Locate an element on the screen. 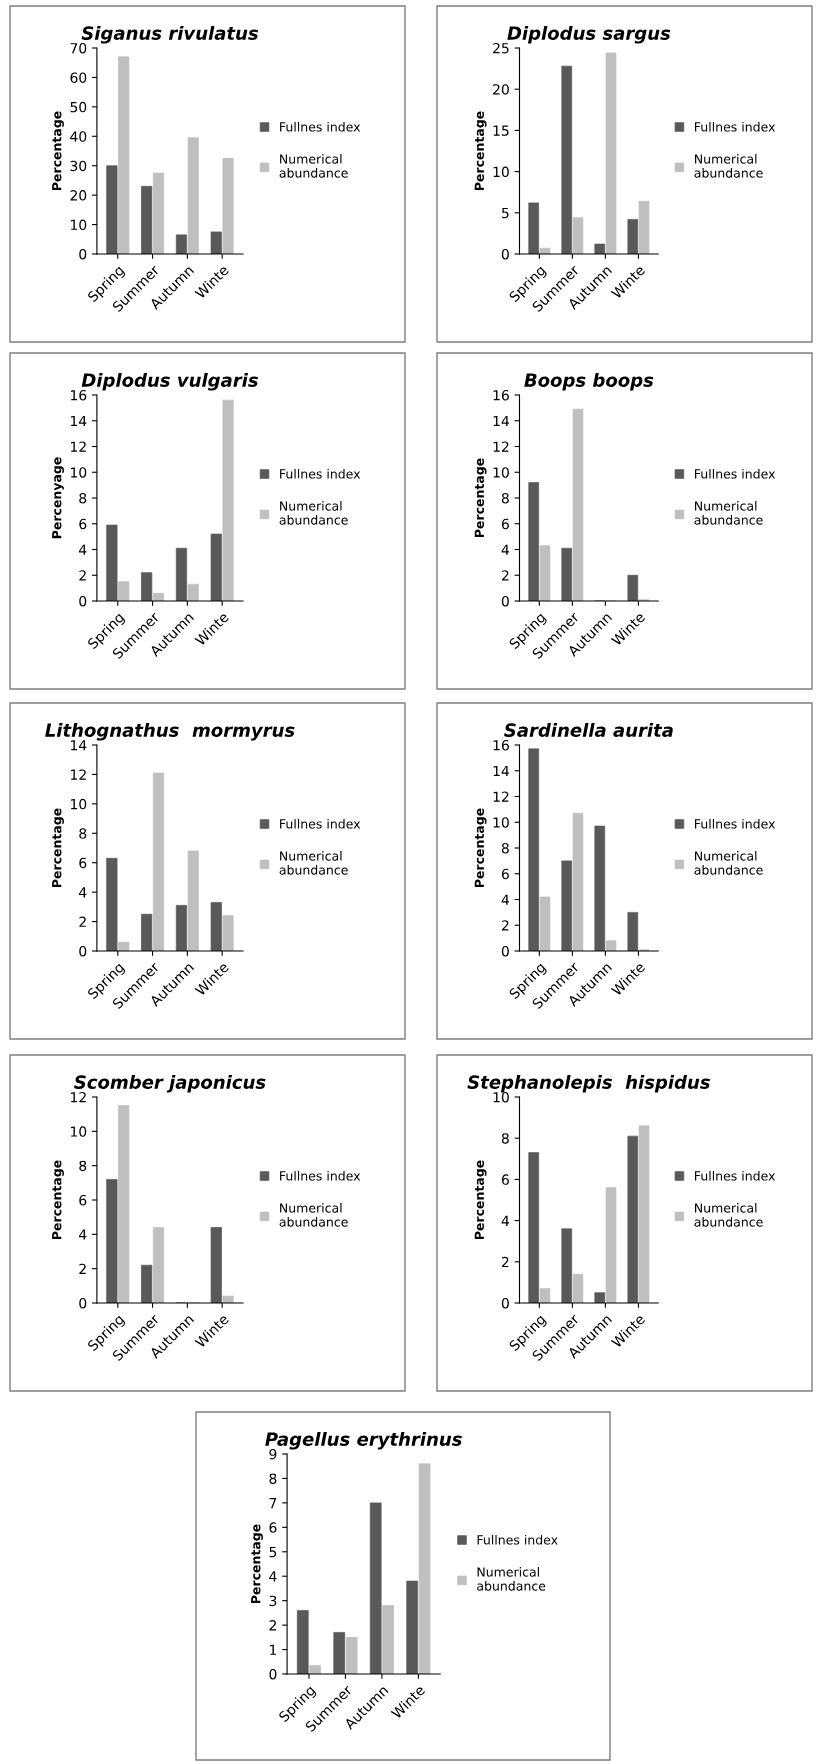 This screenshot has height=1764, width=816. y-tick-label: 5 is located at coordinates (273, 1552).